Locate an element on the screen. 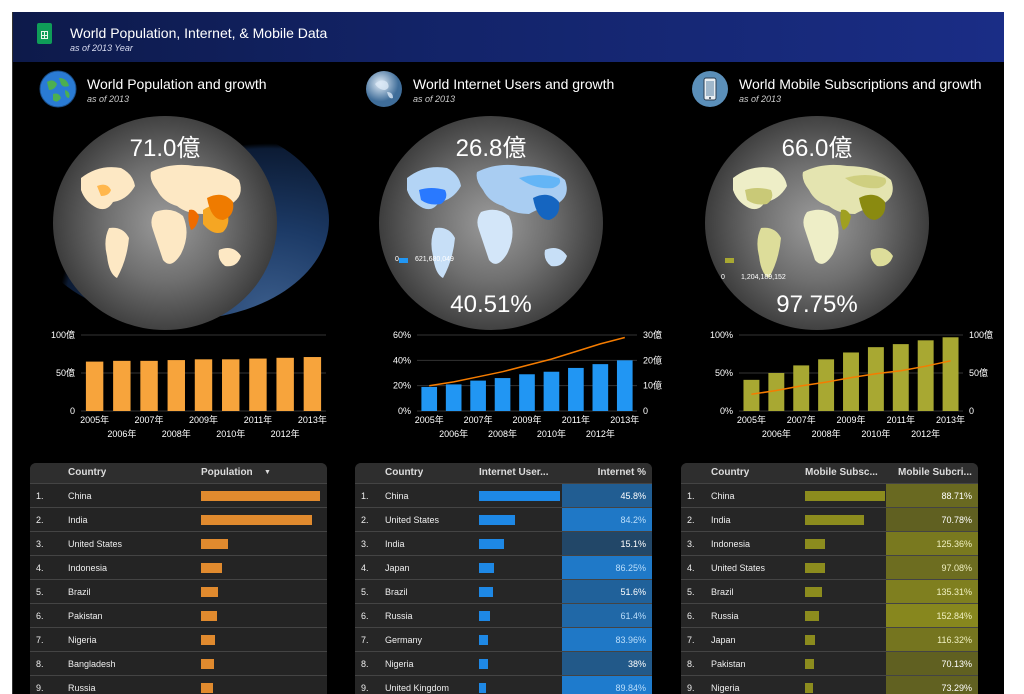  table-row: 7. Germany 83.96% is located at coordinates (503, 639).